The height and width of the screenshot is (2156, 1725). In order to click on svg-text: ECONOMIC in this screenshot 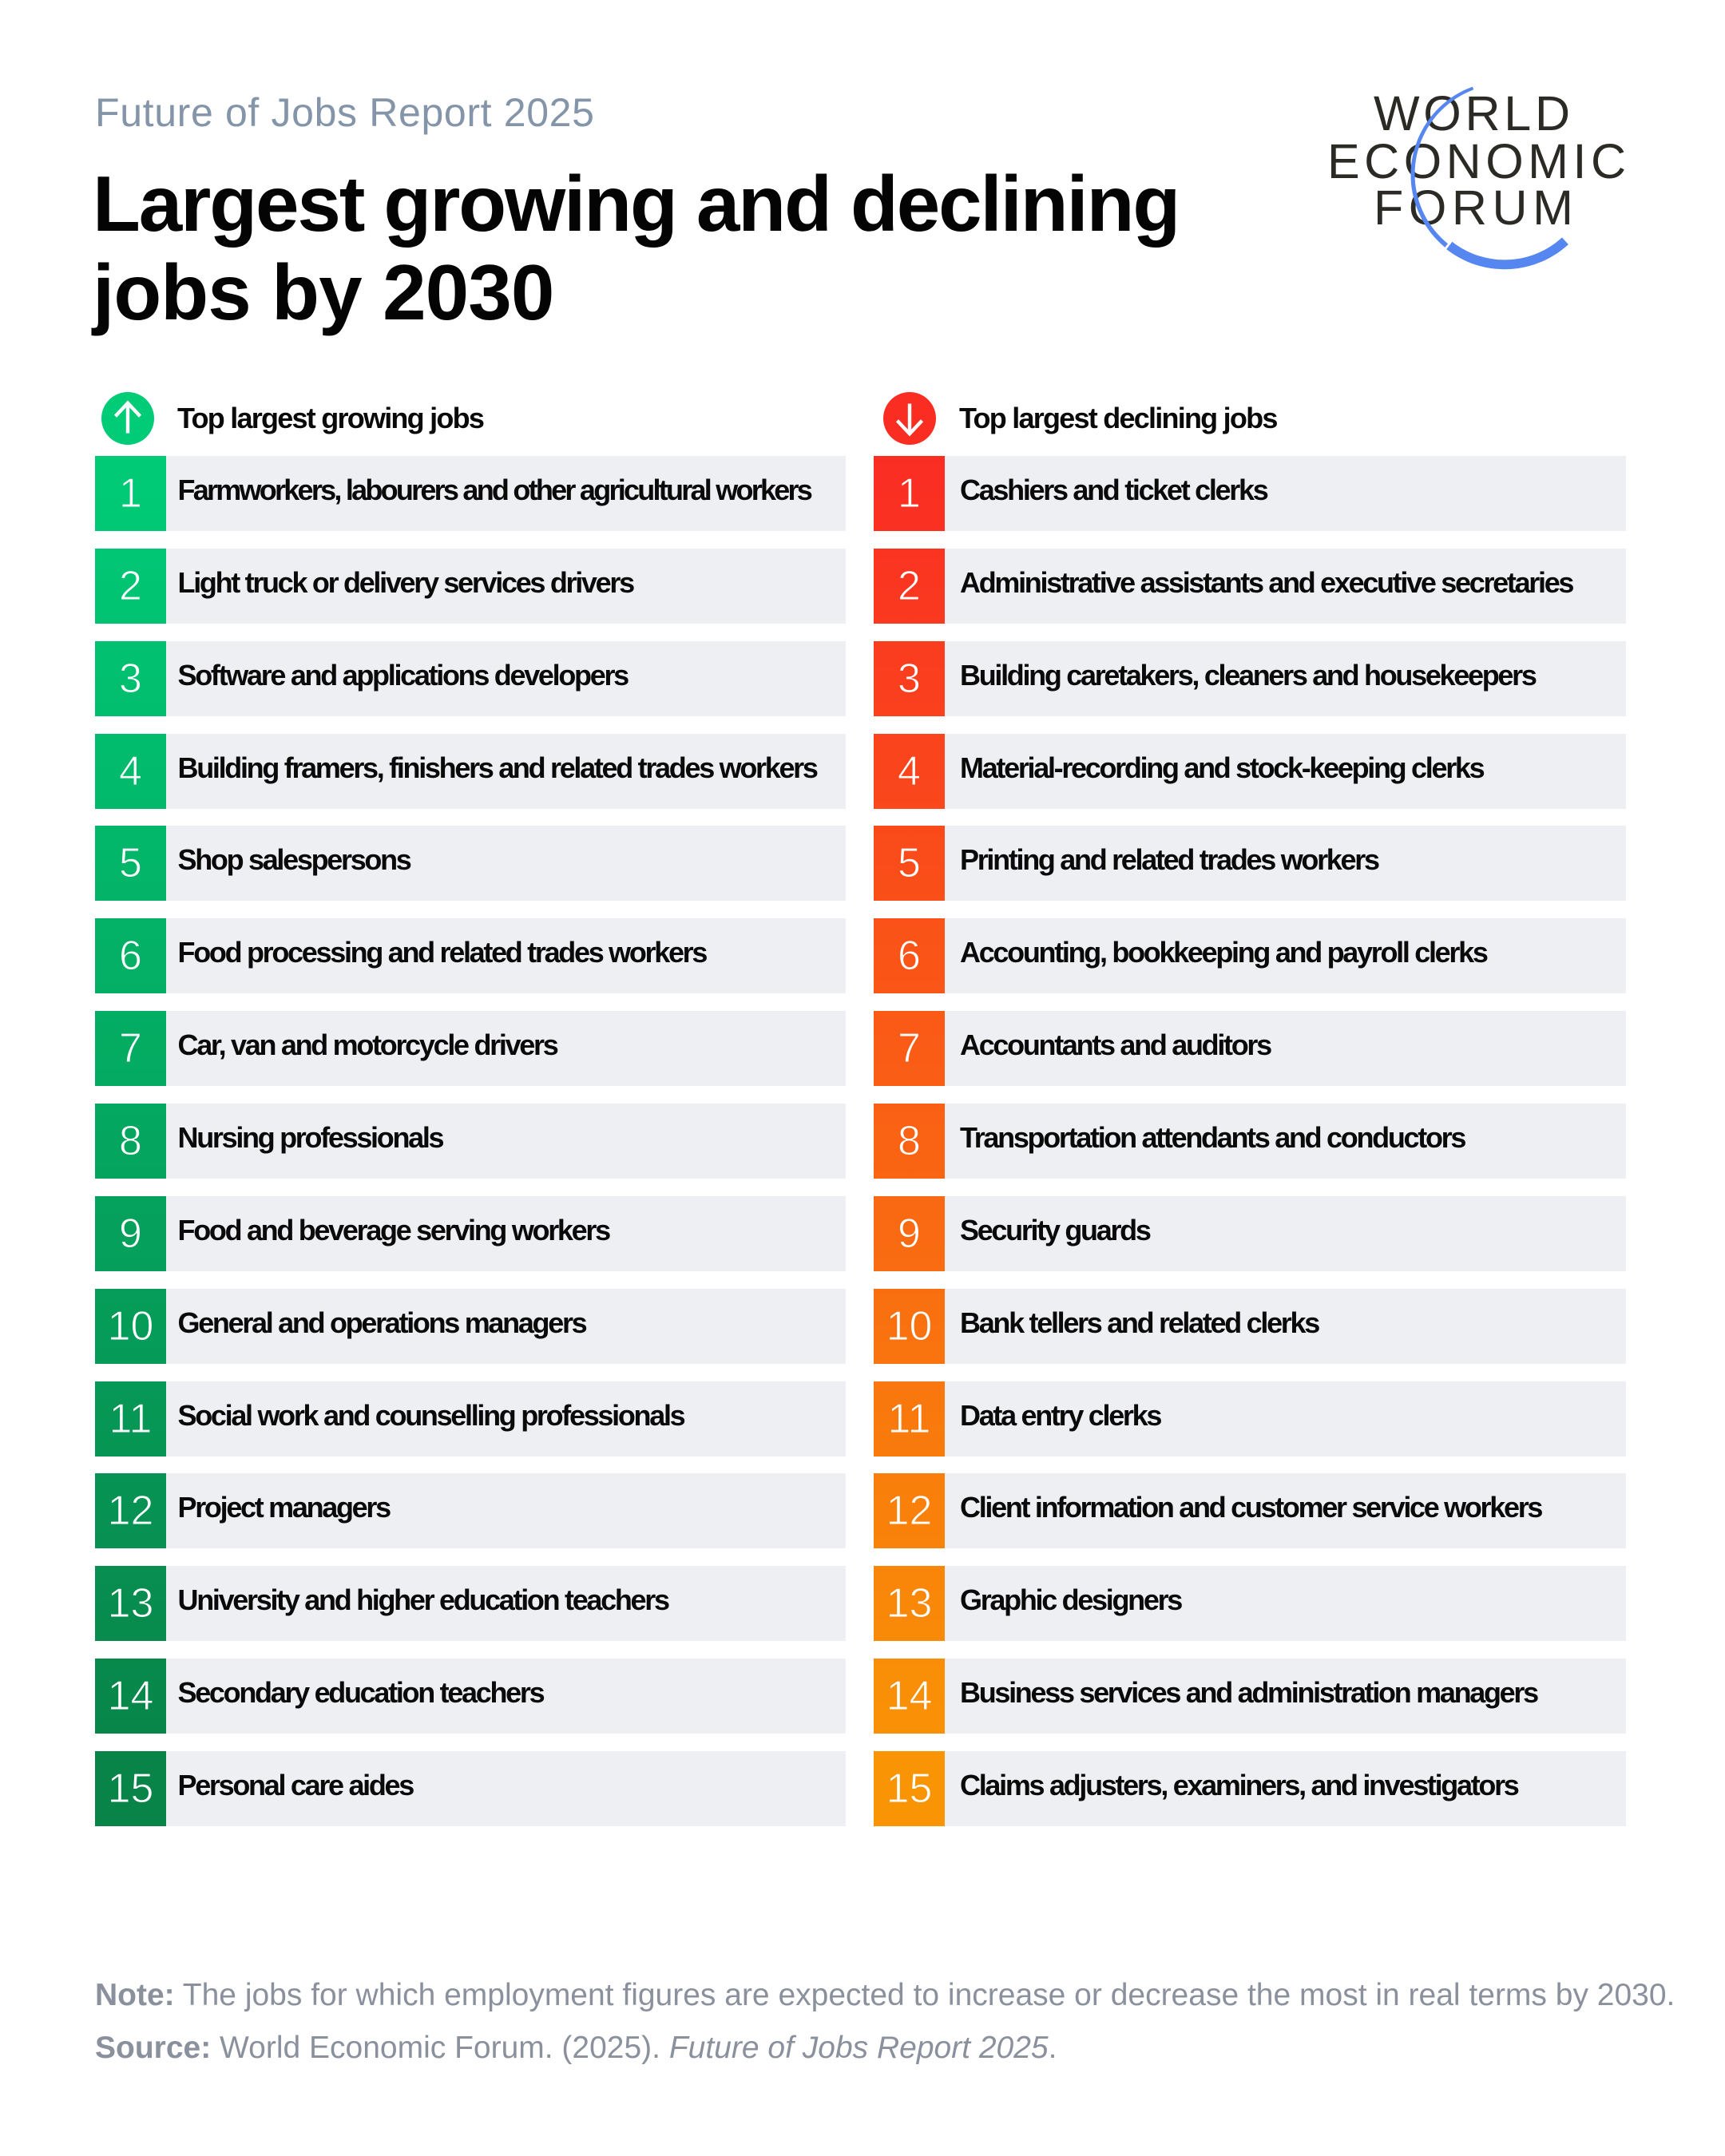, I will do `click(1477, 161)`.